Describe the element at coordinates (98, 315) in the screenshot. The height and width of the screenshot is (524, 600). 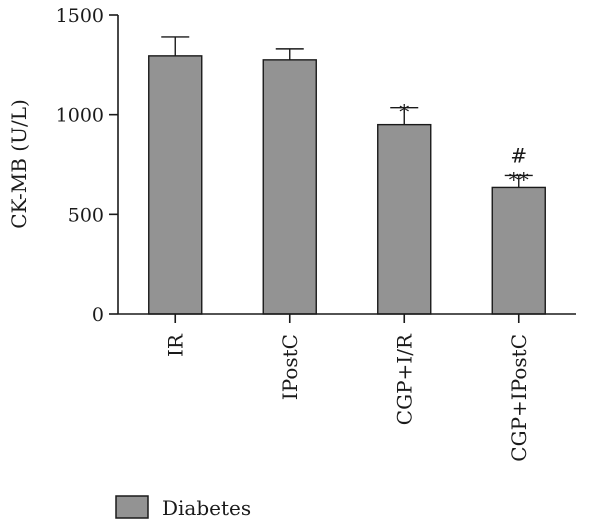
I see `y-tick-label: 0` at that location.